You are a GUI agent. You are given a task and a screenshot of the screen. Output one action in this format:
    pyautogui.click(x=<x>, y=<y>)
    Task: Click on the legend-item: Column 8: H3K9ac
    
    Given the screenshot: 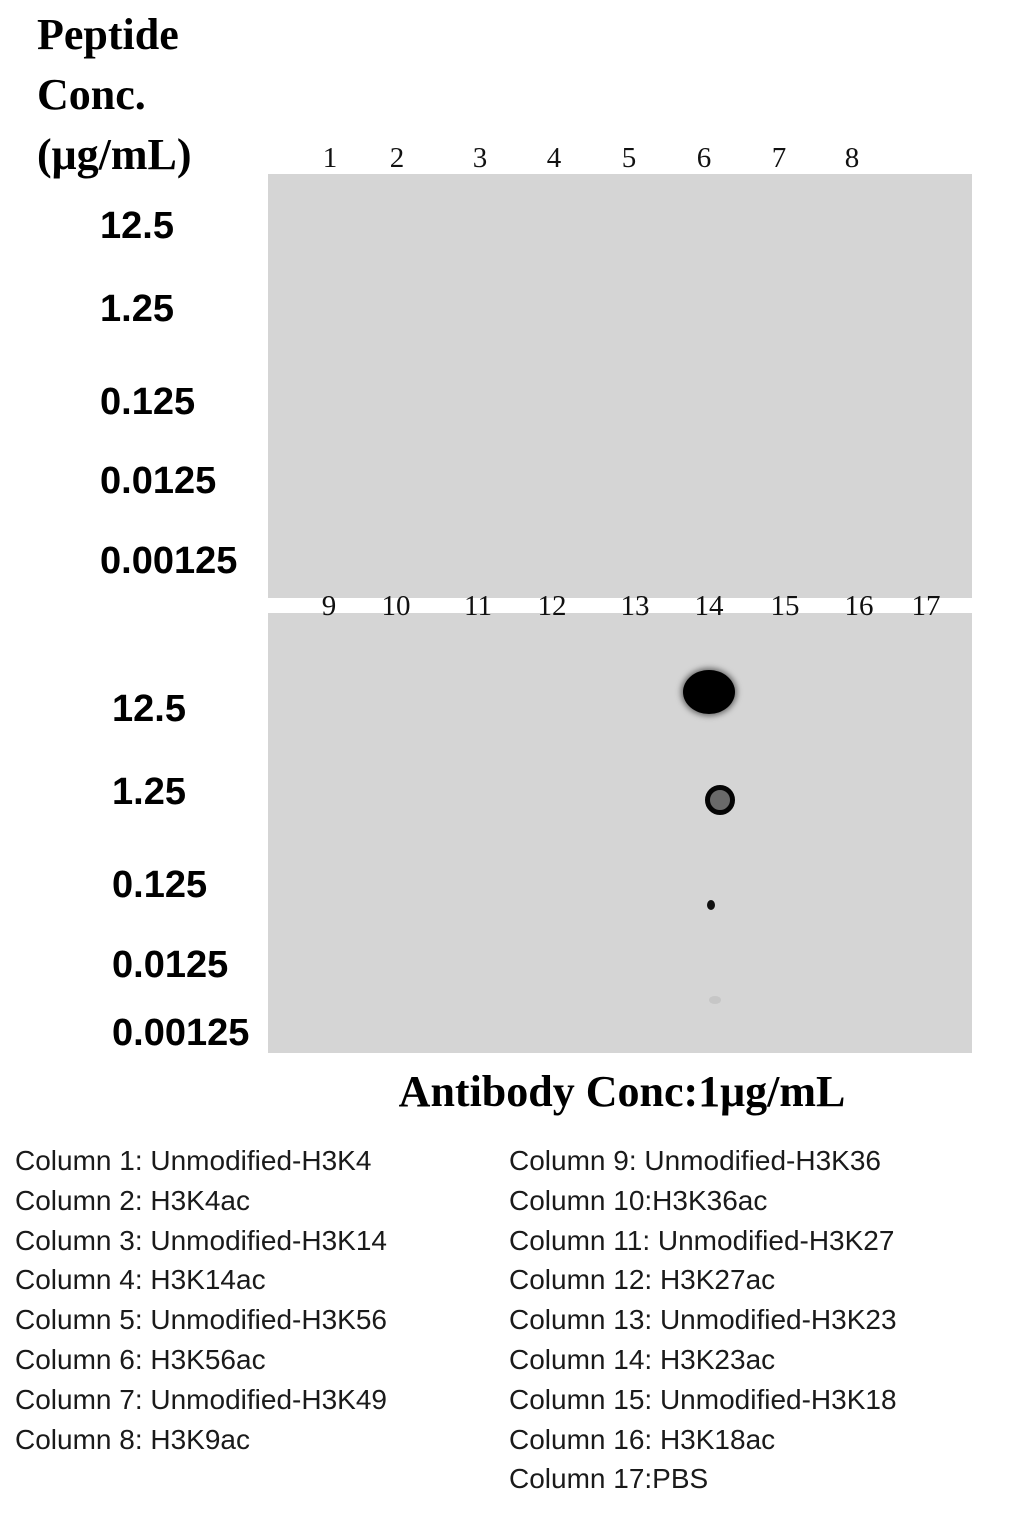 What is the action you would take?
    pyautogui.click(x=133, y=1439)
    